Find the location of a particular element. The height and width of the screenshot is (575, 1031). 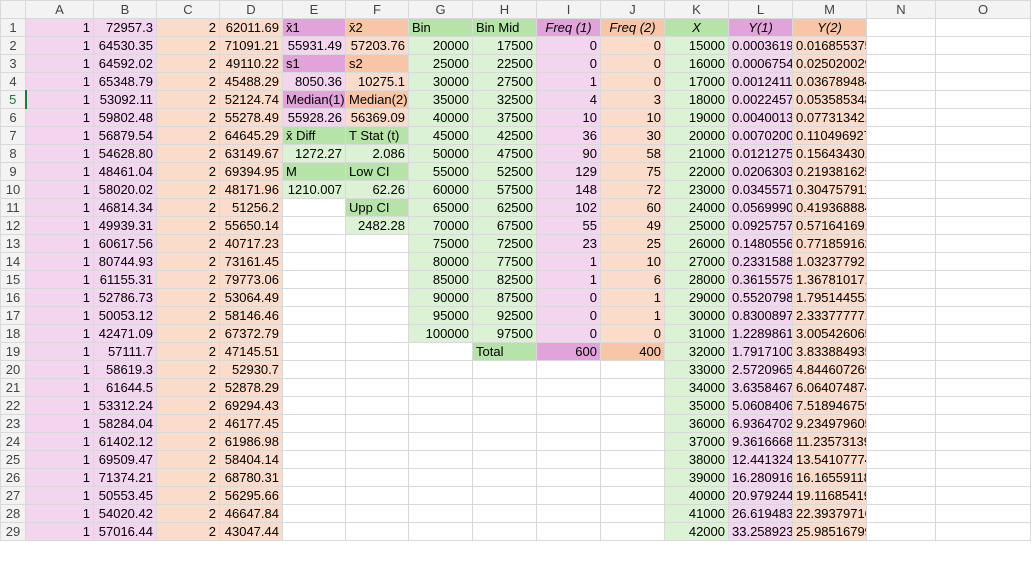

cell-f11: Upp CI is located at coordinates (377, 207).